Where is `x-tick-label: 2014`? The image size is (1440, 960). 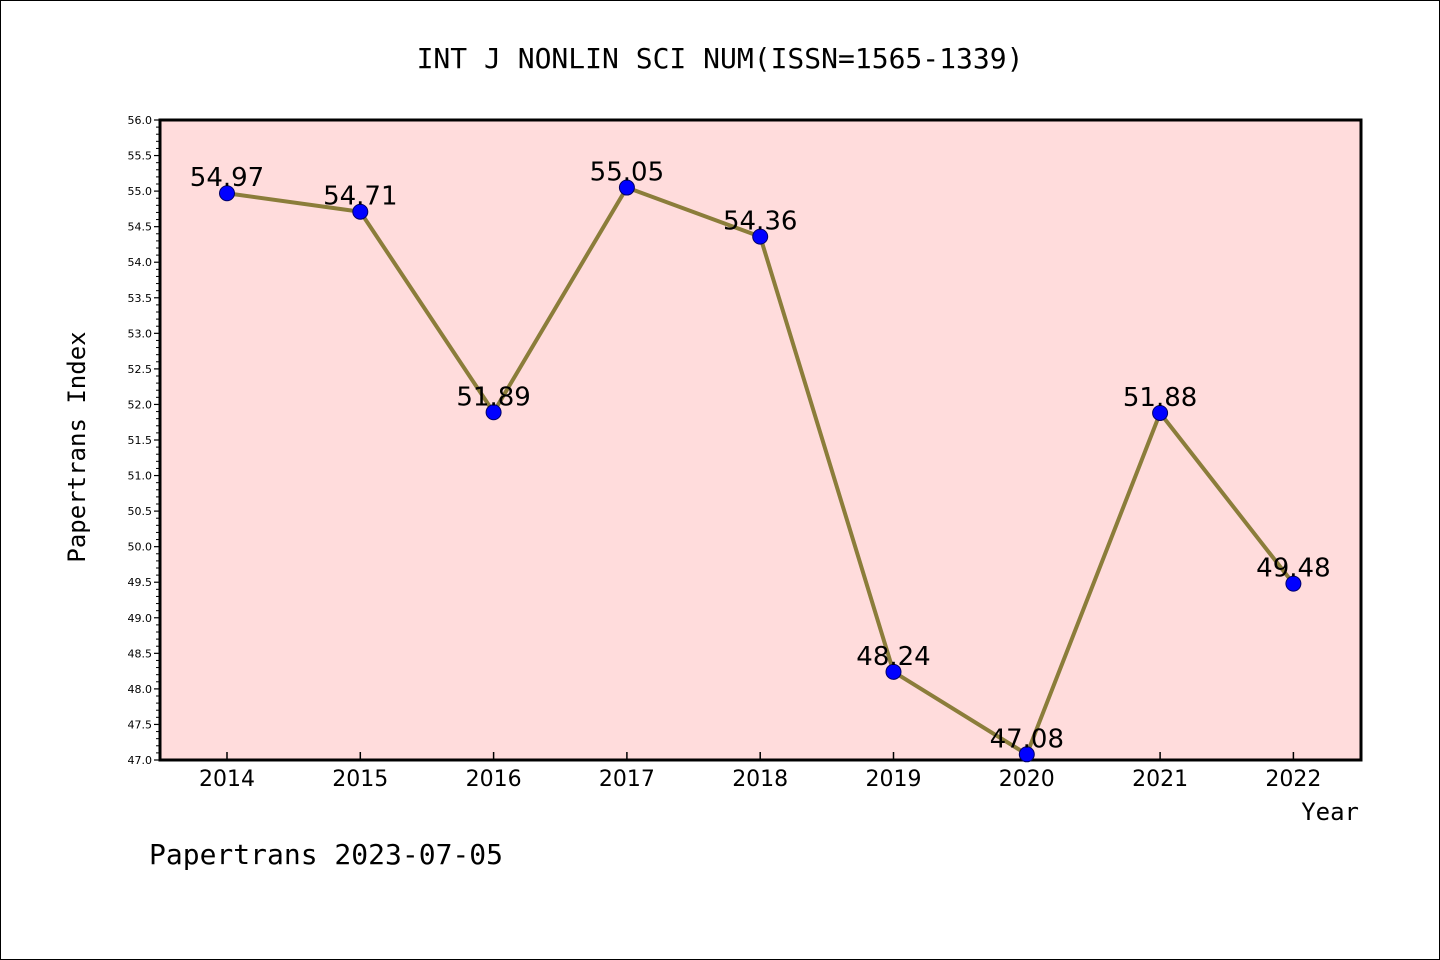 x-tick-label: 2014 is located at coordinates (227, 779).